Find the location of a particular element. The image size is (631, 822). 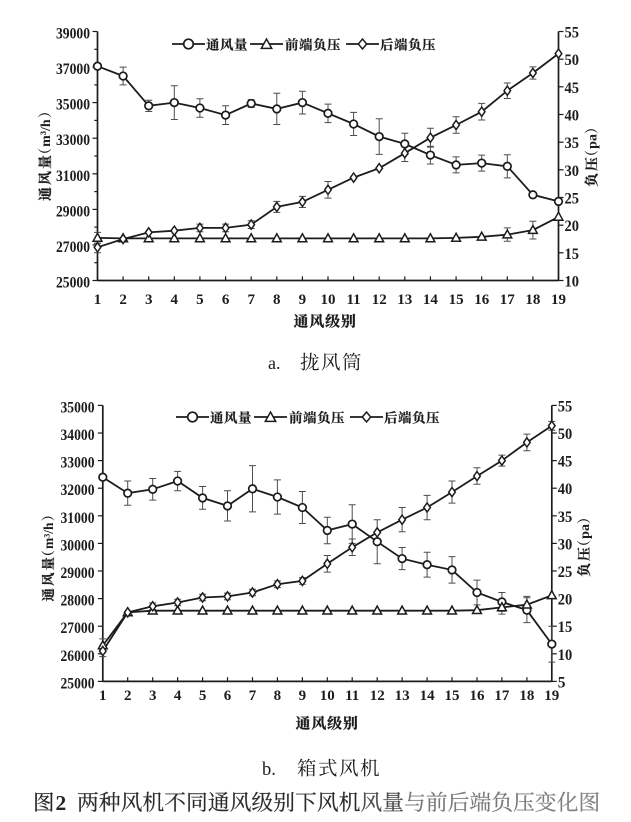

svg-text: 30000 is located at coordinates (78, 545).